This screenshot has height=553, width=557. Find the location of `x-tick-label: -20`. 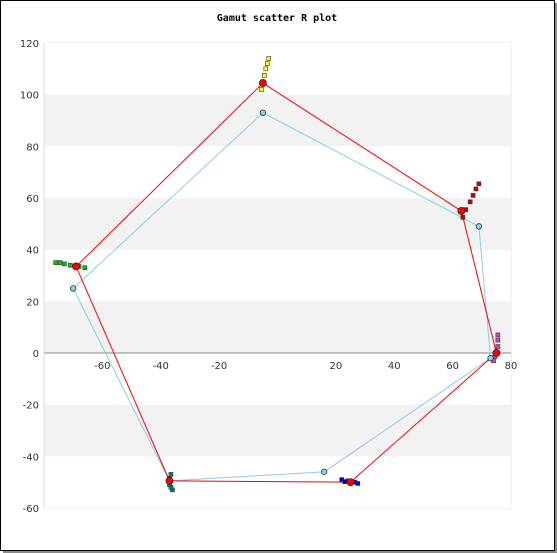

x-tick-label: -20 is located at coordinates (219, 366).